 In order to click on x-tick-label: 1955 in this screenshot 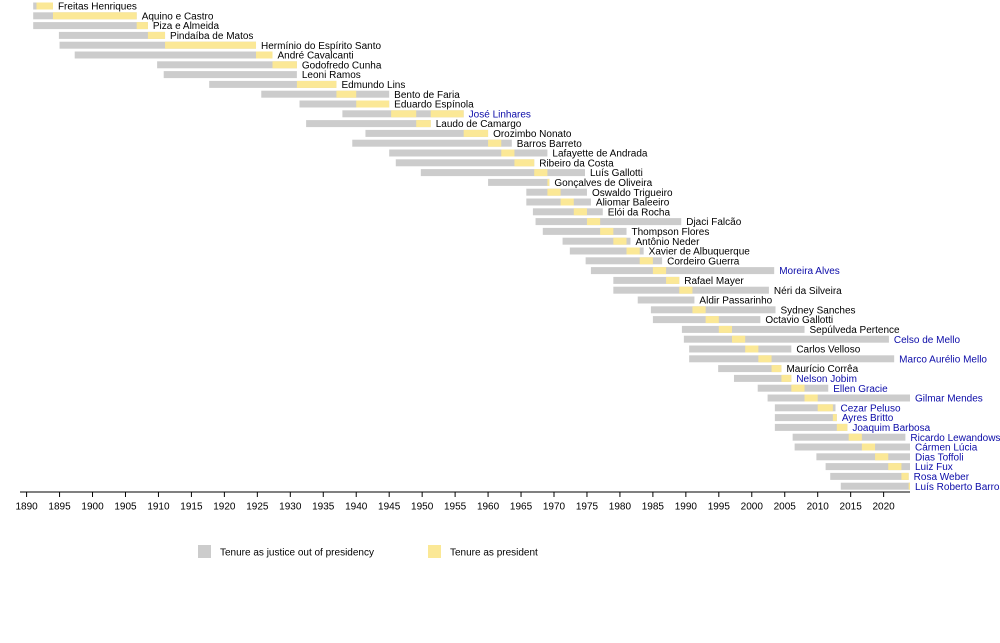, I will do `click(455, 507)`.